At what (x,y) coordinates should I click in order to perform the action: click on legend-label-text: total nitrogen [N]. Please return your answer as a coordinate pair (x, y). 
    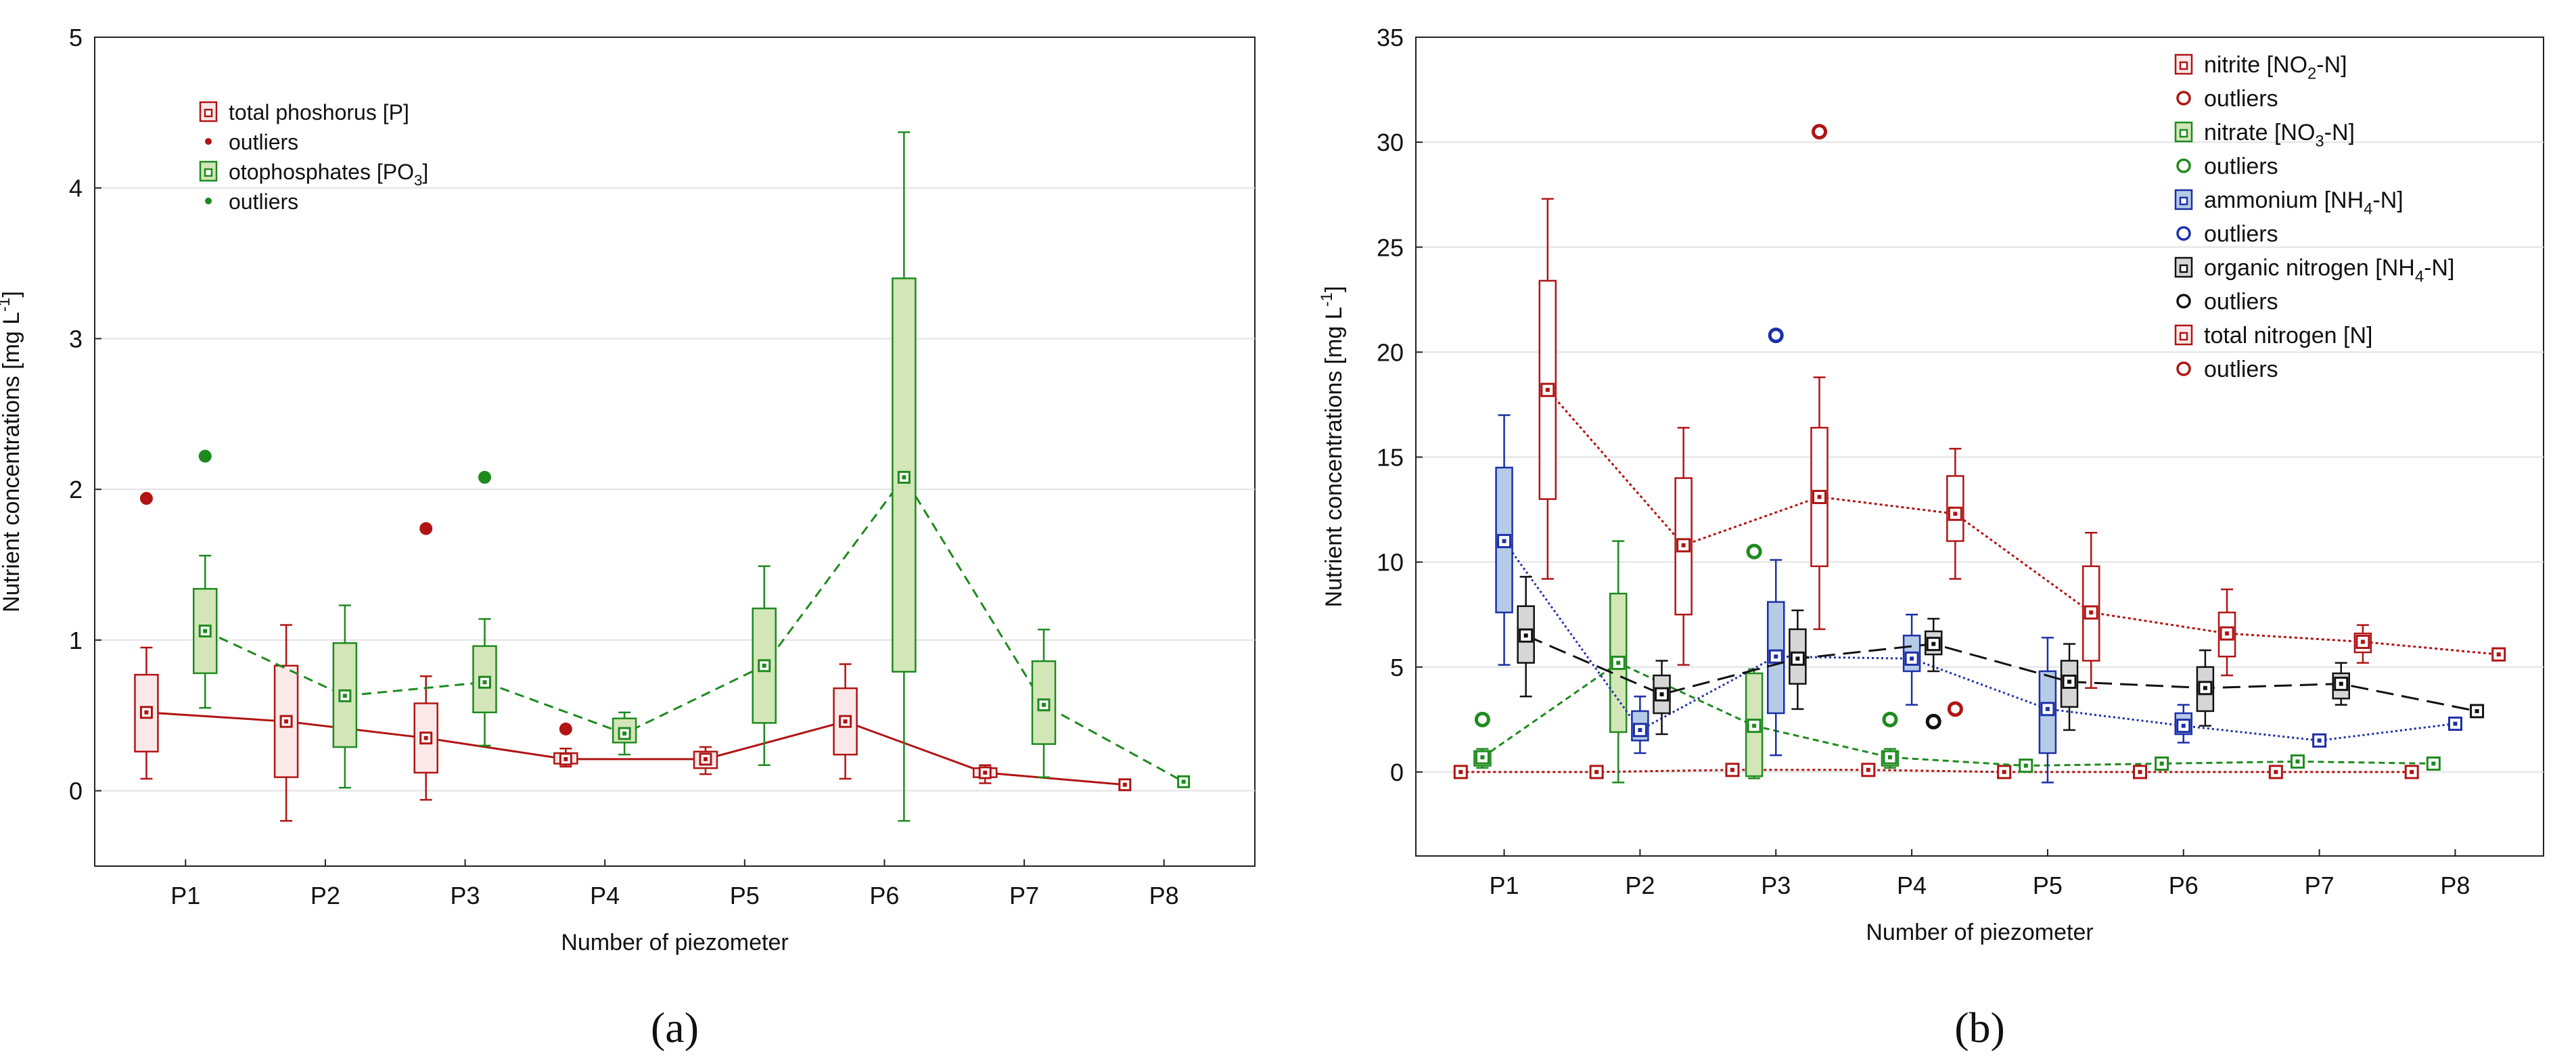
    Looking at the image, I should click on (2288, 336).